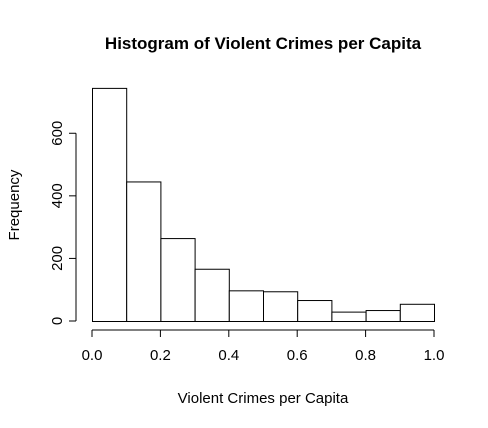  What do you see at coordinates (57, 133) in the screenshot?
I see `y-tick-label-3: 600` at bounding box center [57, 133].